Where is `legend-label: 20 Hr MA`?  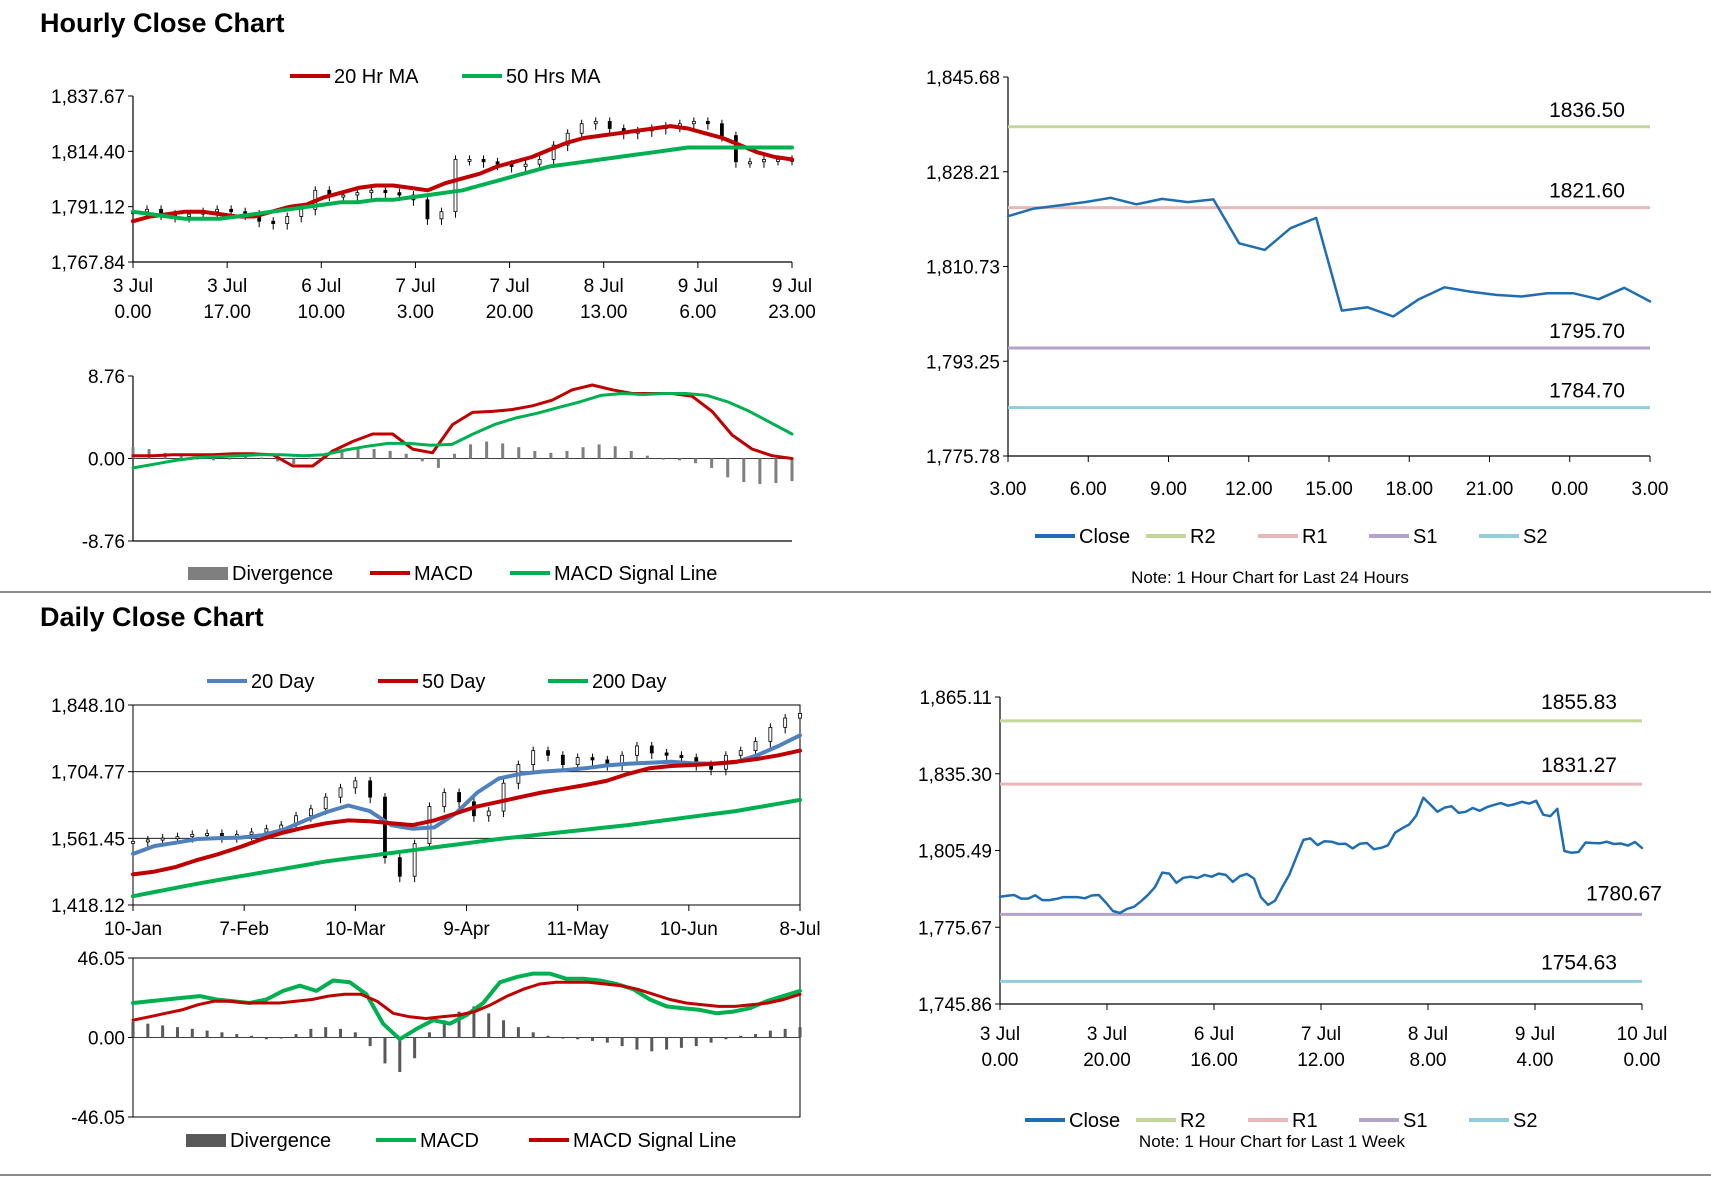
legend-label: 20 Hr MA is located at coordinates (376, 77).